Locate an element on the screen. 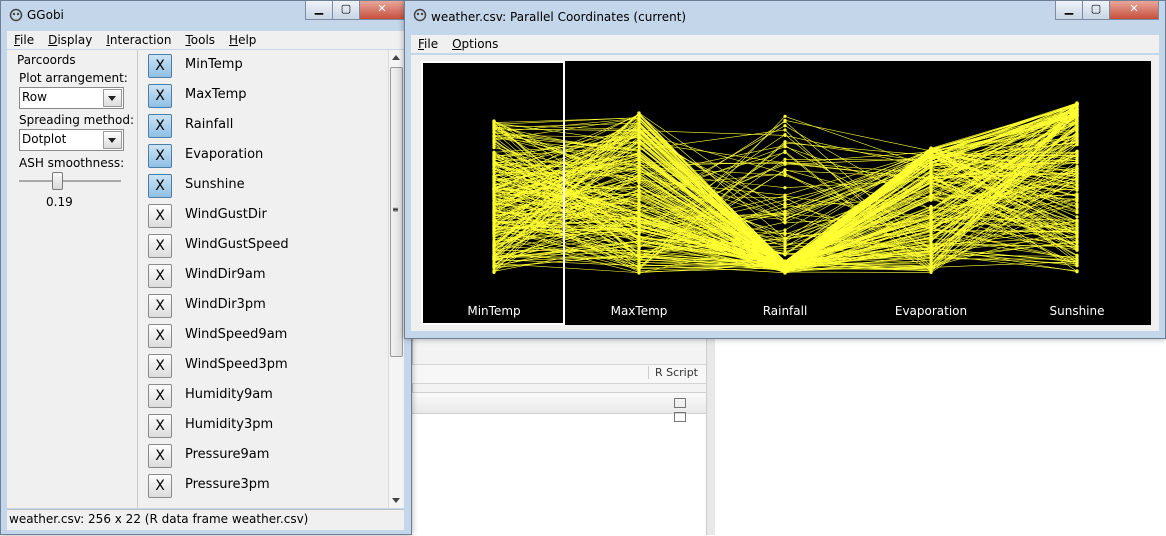 The height and width of the screenshot is (536, 1166). menu-options: Options is located at coordinates (475, 44).